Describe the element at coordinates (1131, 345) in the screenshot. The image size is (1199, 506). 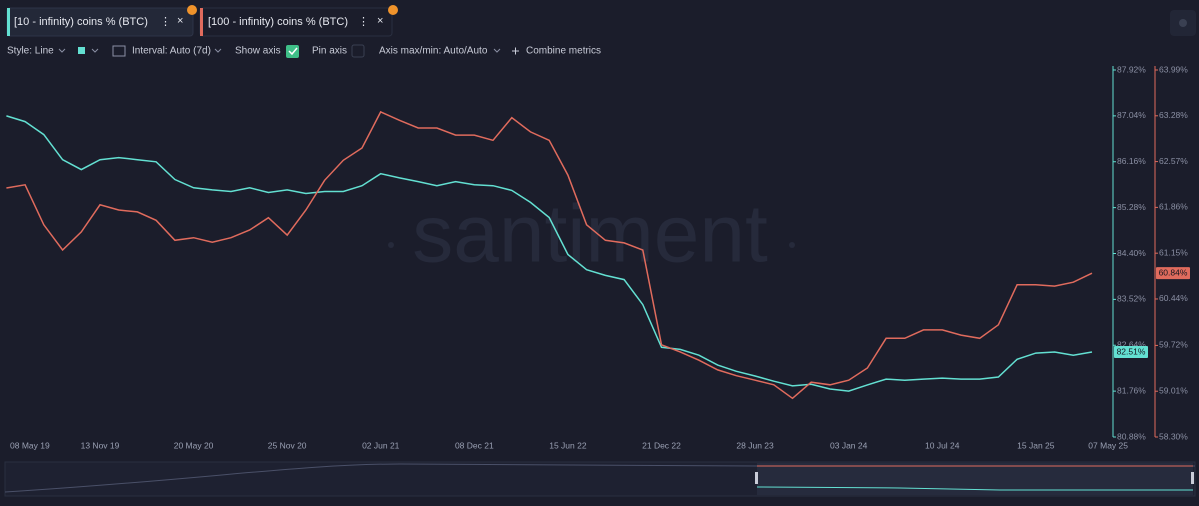
I see `y-tick-label: 82.64%` at that location.